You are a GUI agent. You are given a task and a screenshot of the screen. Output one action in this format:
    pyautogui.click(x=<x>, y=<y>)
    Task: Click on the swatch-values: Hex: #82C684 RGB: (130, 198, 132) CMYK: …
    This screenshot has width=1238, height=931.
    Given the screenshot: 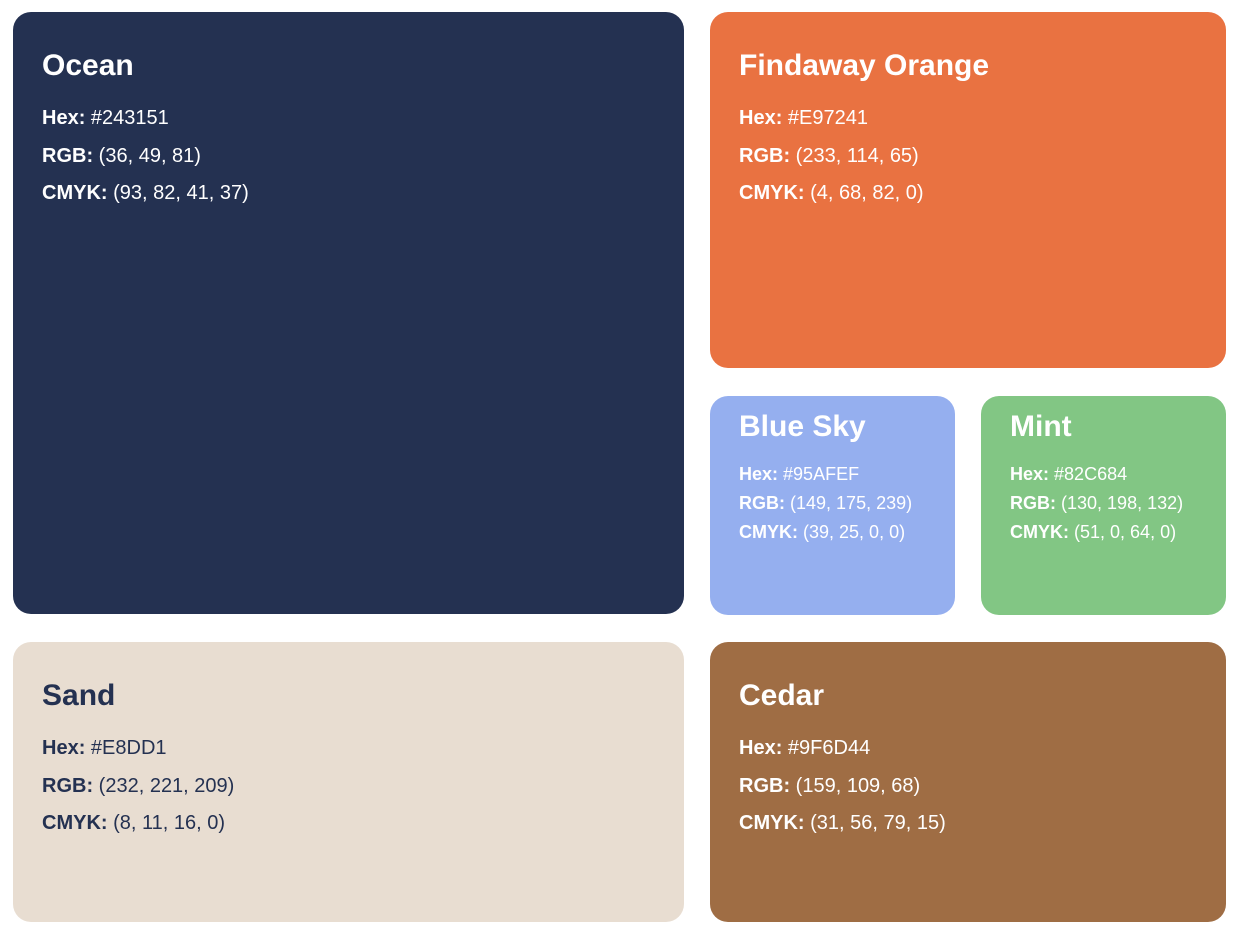 What is the action you would take?
    pyautogui.click(x=1096, y=503)
    